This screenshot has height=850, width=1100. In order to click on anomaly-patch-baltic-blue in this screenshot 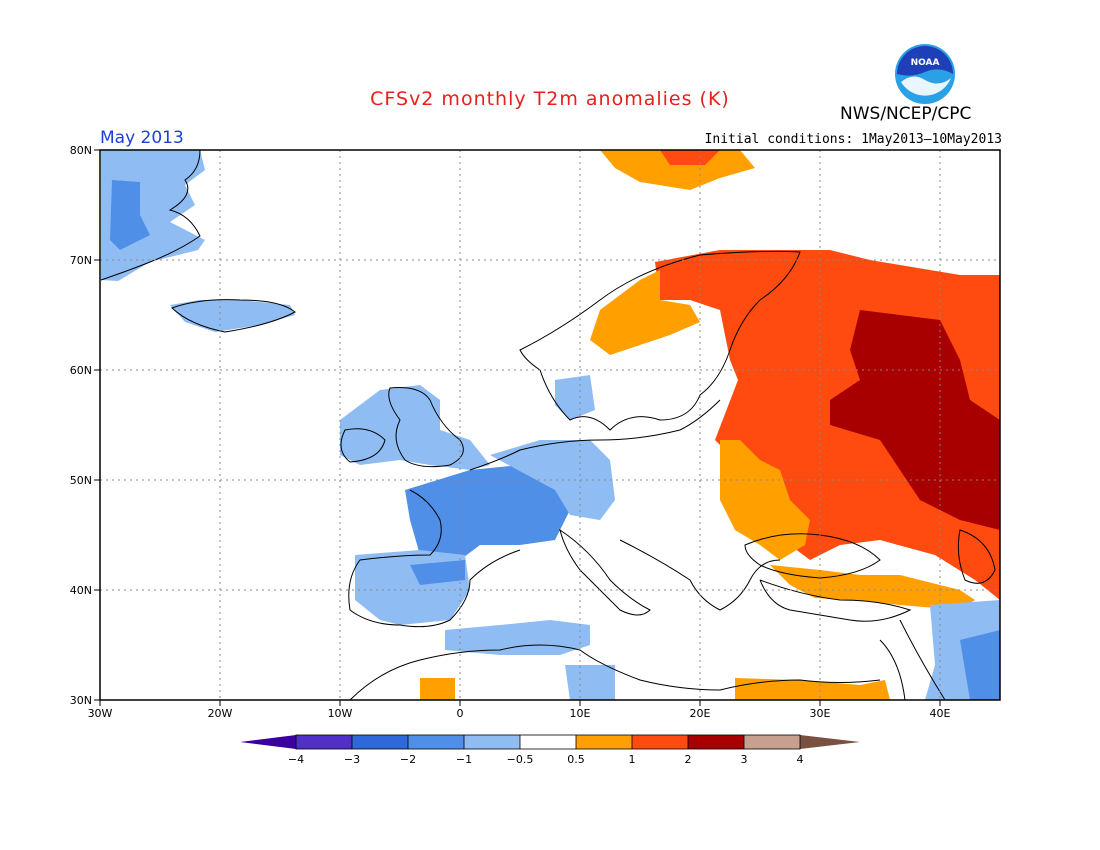, I will do `click(575, 397)`.